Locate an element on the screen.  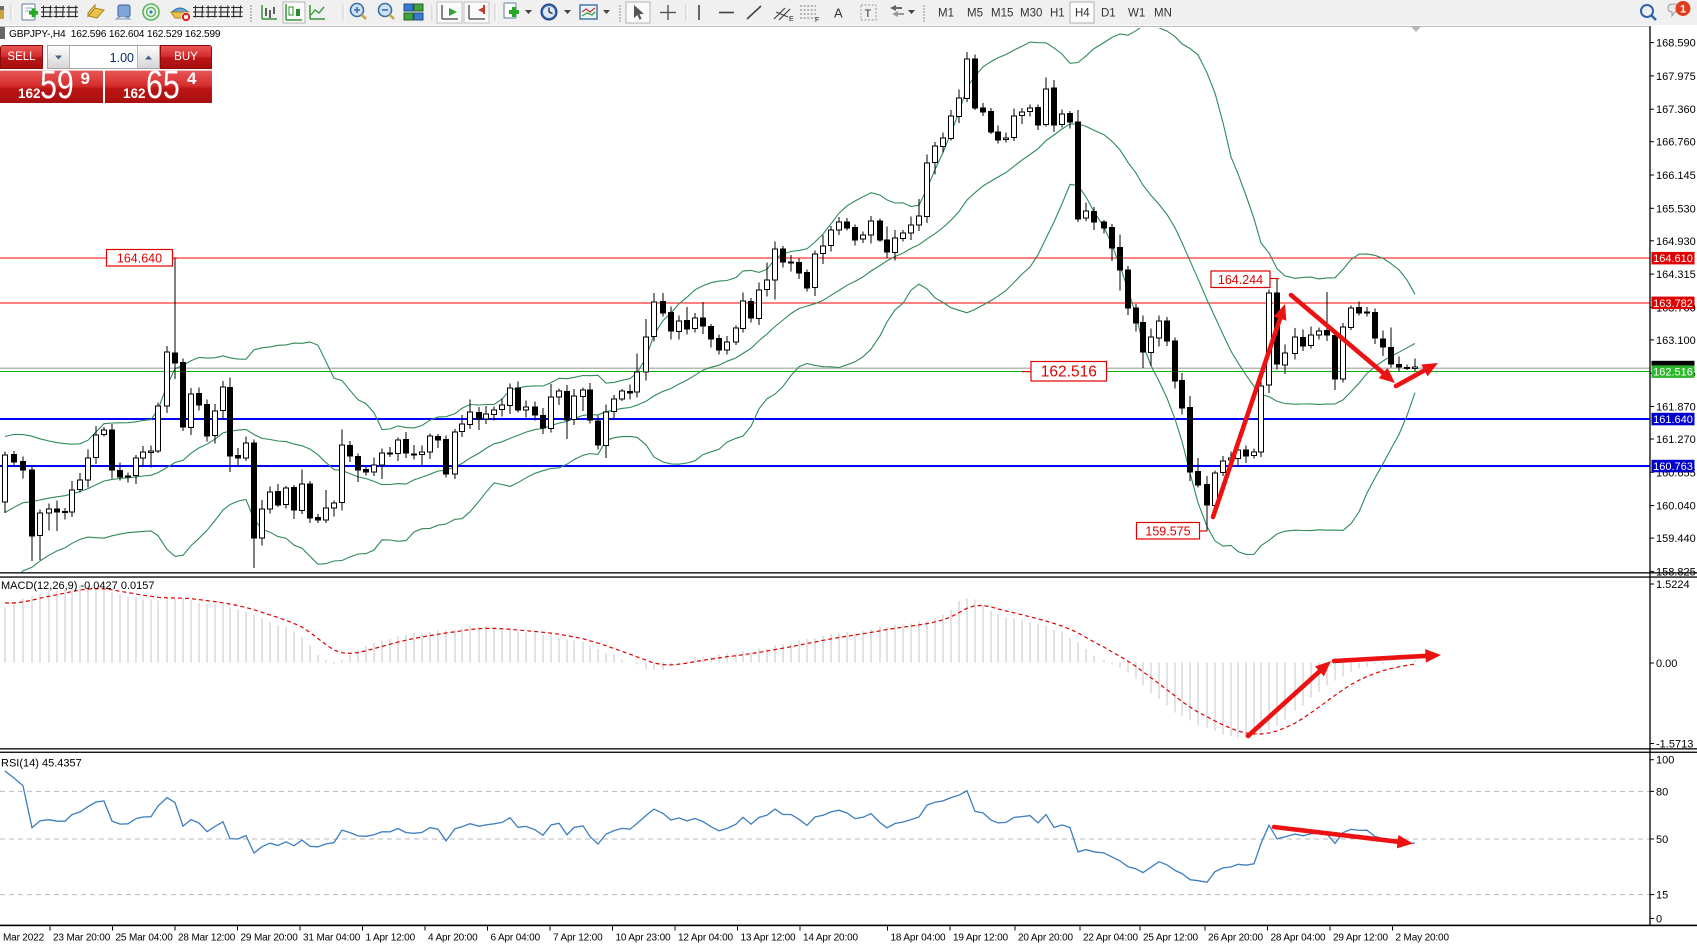
svg-text: 23 Mar 20:00 is located at coordinates (82, 938).